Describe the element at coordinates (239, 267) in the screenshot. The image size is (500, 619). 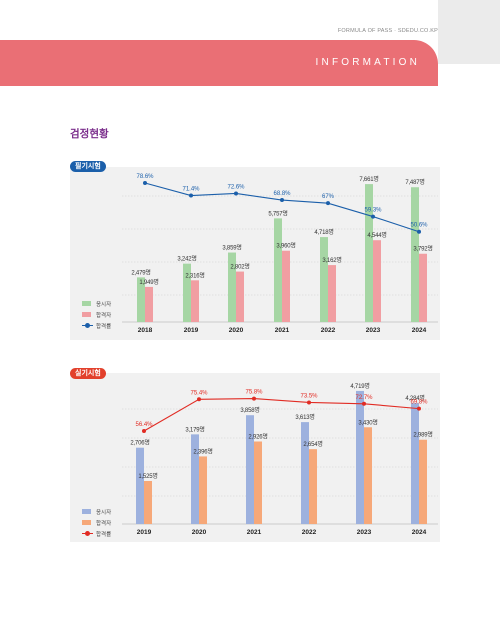
I see `data-label-passers: 2,802명` at that location.